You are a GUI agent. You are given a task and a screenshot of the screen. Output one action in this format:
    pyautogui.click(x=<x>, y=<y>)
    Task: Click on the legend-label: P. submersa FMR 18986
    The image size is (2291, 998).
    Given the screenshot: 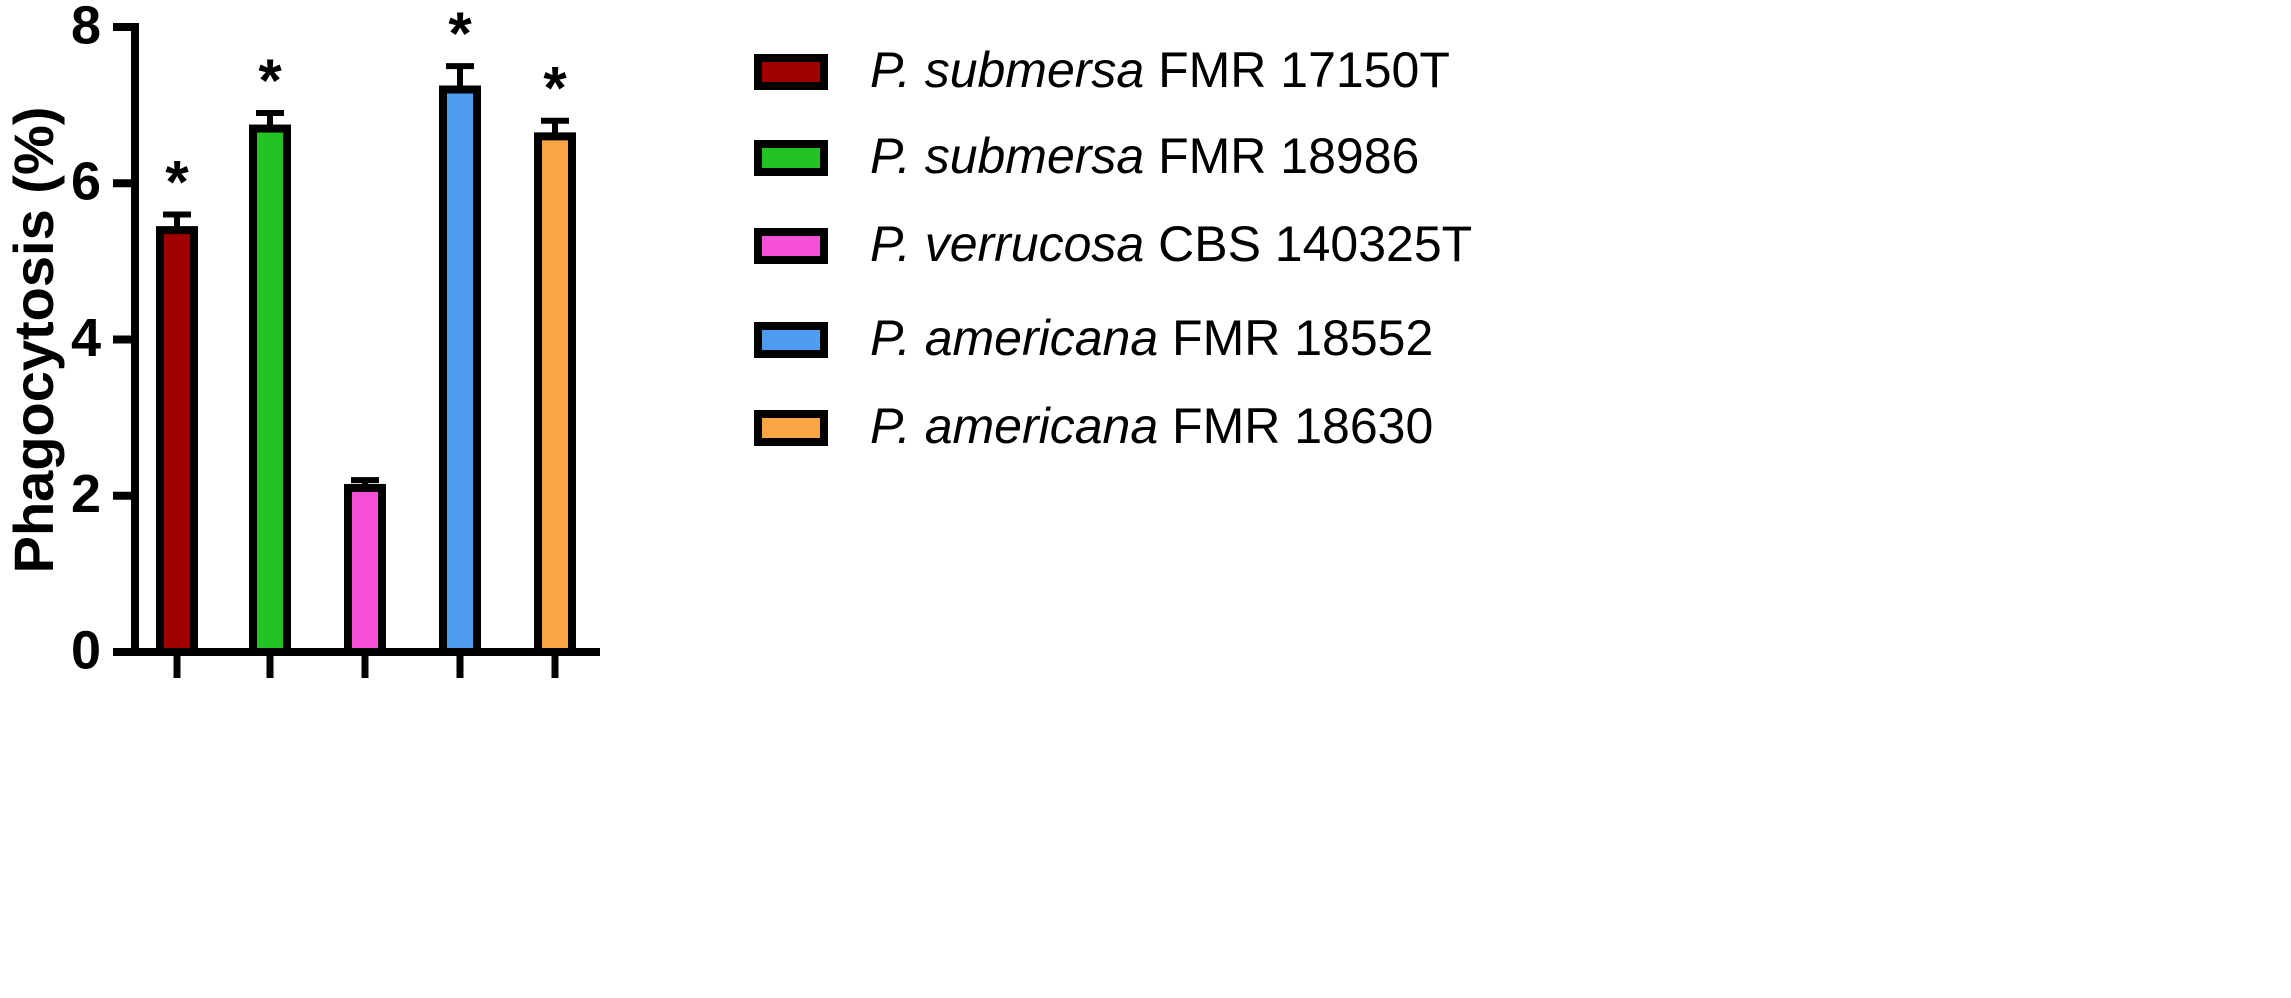 What is the action you would take?
    pyautogui.click(x=1144, y=156)
    